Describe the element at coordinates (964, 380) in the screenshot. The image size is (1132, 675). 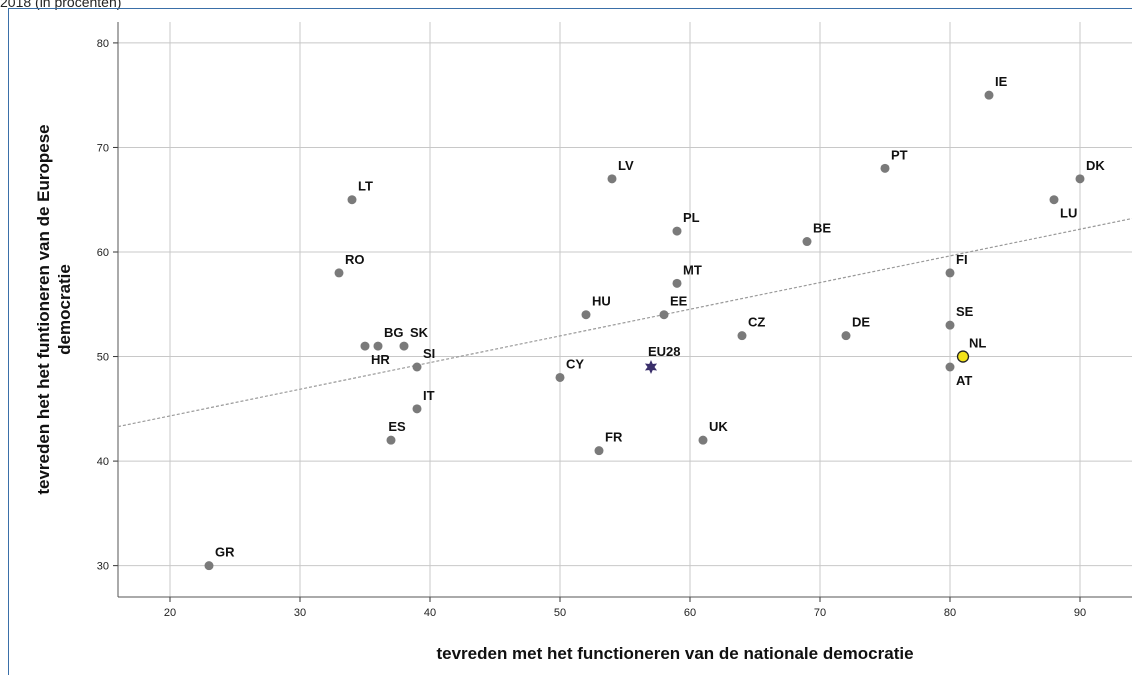
I see `point-label: AT` at that location.